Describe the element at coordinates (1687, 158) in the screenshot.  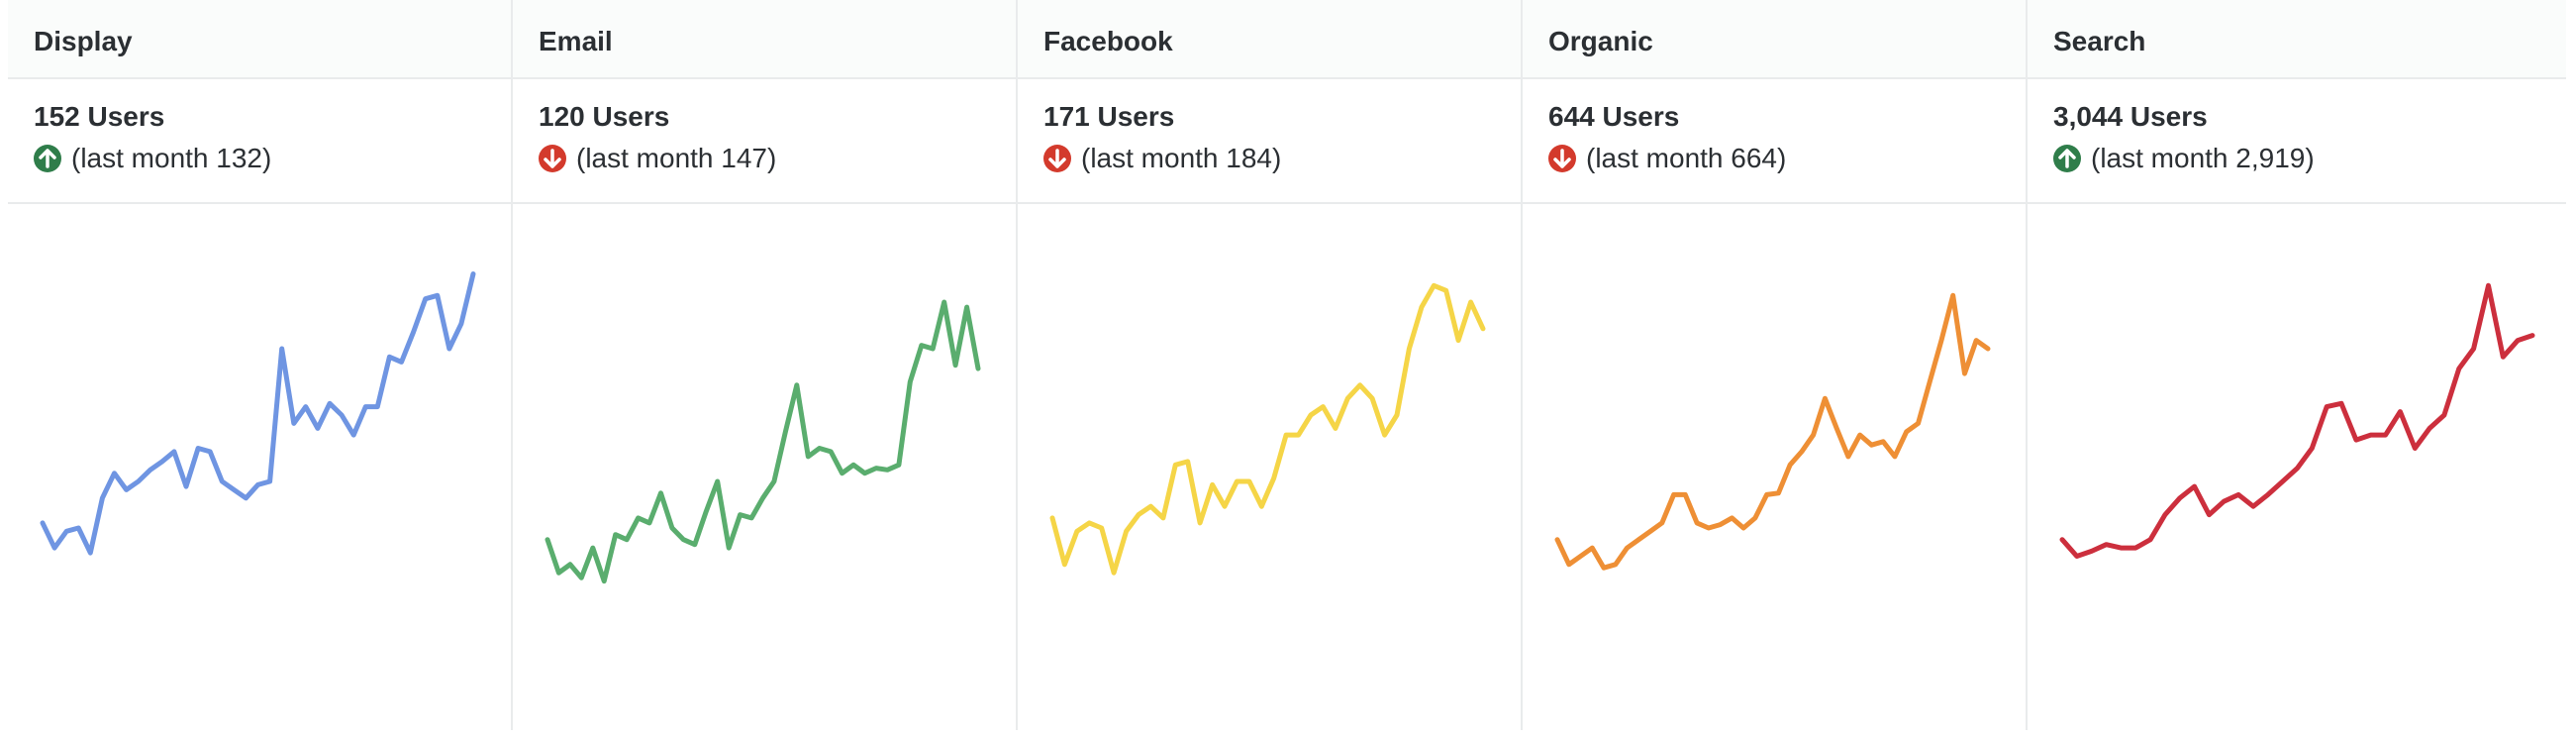
I see `last-month: (last month 664)` at that location.